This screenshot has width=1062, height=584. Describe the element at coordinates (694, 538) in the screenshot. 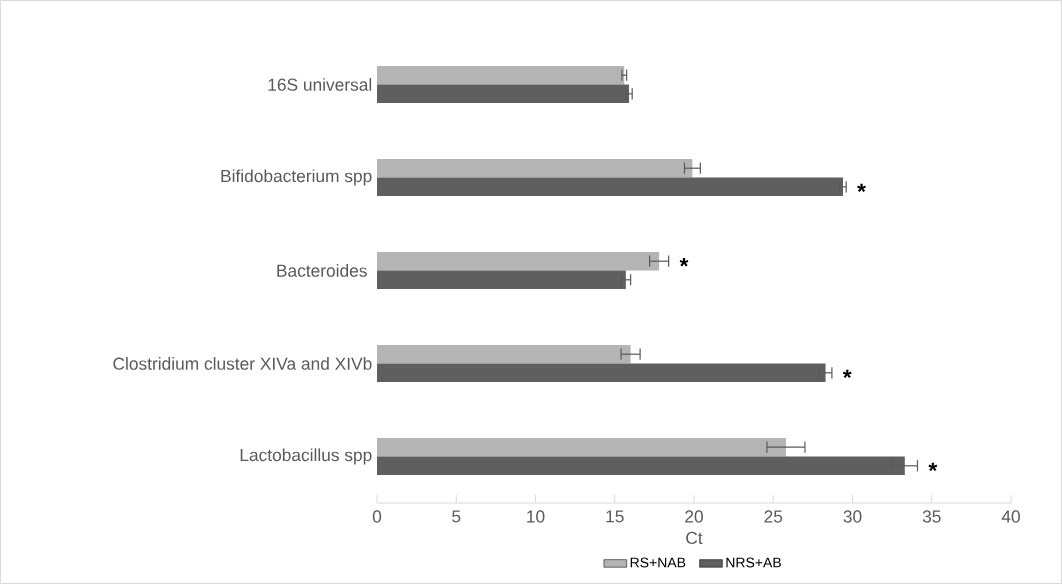

I see `x-axis-title: Ct` at that location.